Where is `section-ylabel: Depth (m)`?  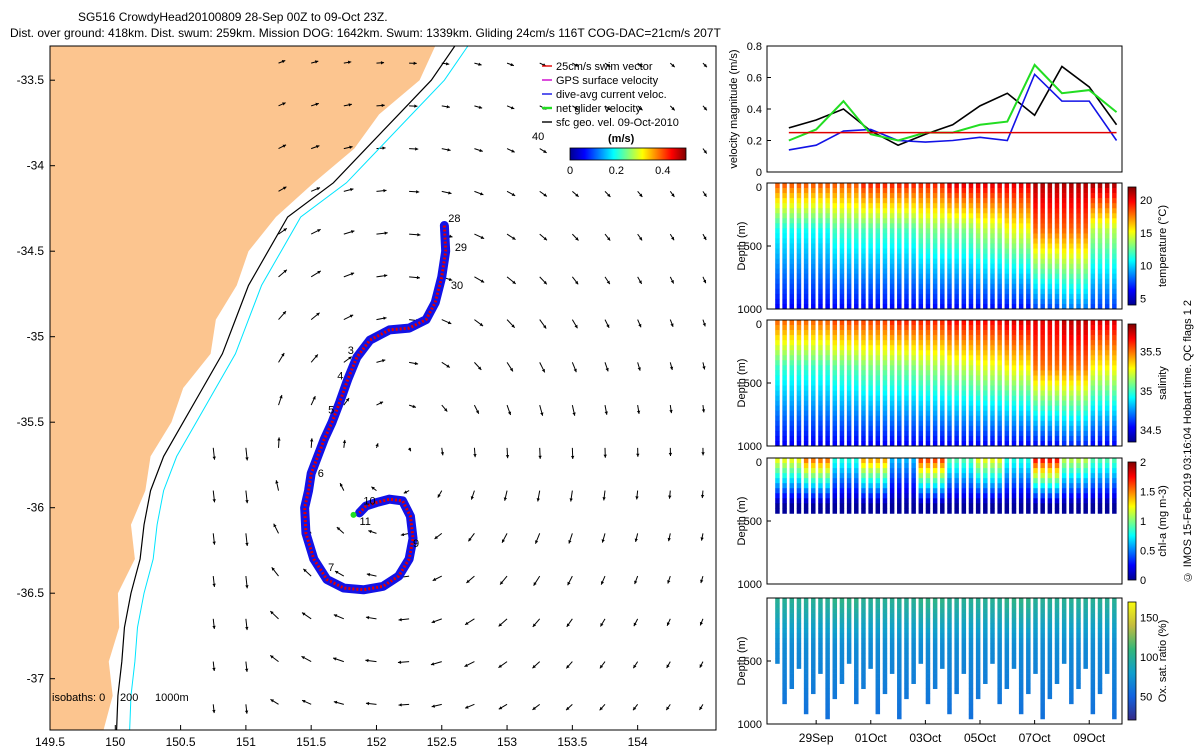 section-ylabel: Depth (m) is located at coordinates (742, 661).